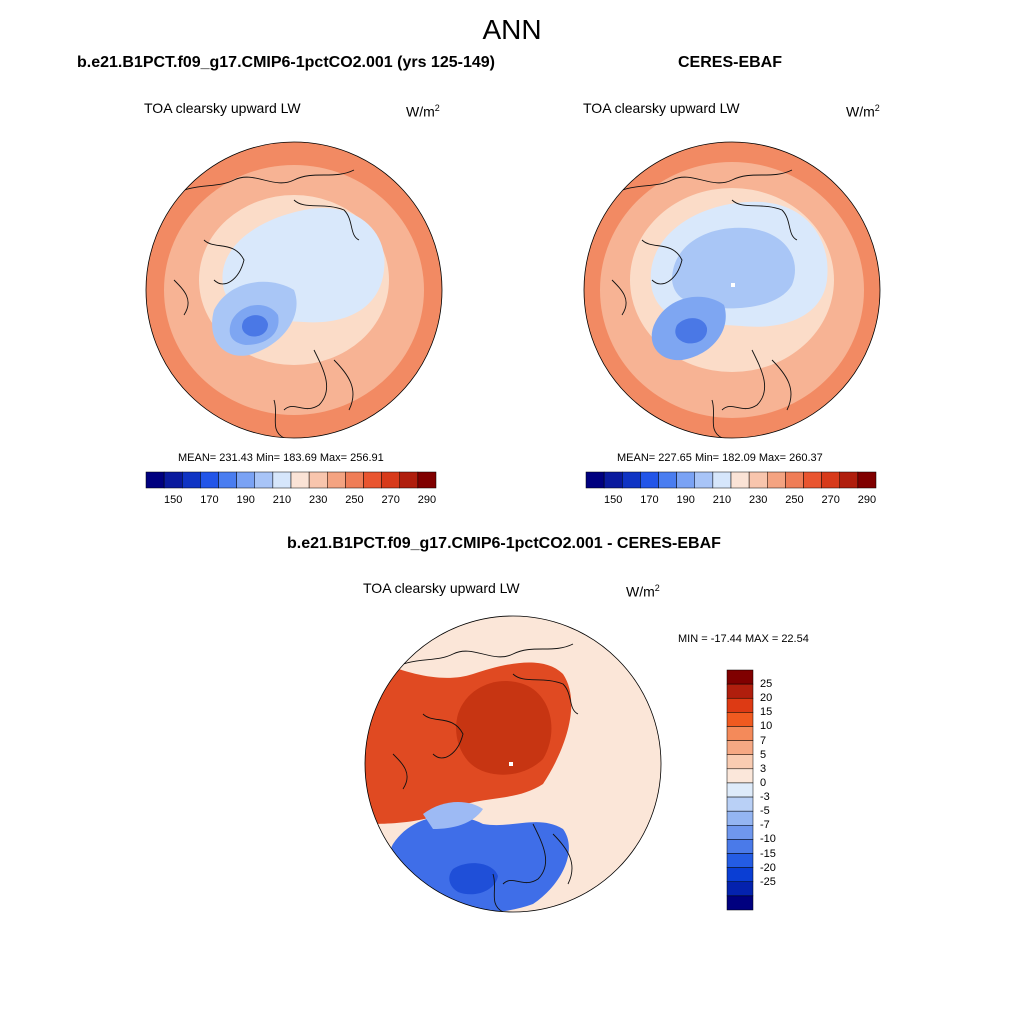 The image size is (1024, 1024). What do you see at coordinates (768, 881) in the screenshot?
I see `diff-colorbar-tick-label: -25` at bounding box center [768, 881].